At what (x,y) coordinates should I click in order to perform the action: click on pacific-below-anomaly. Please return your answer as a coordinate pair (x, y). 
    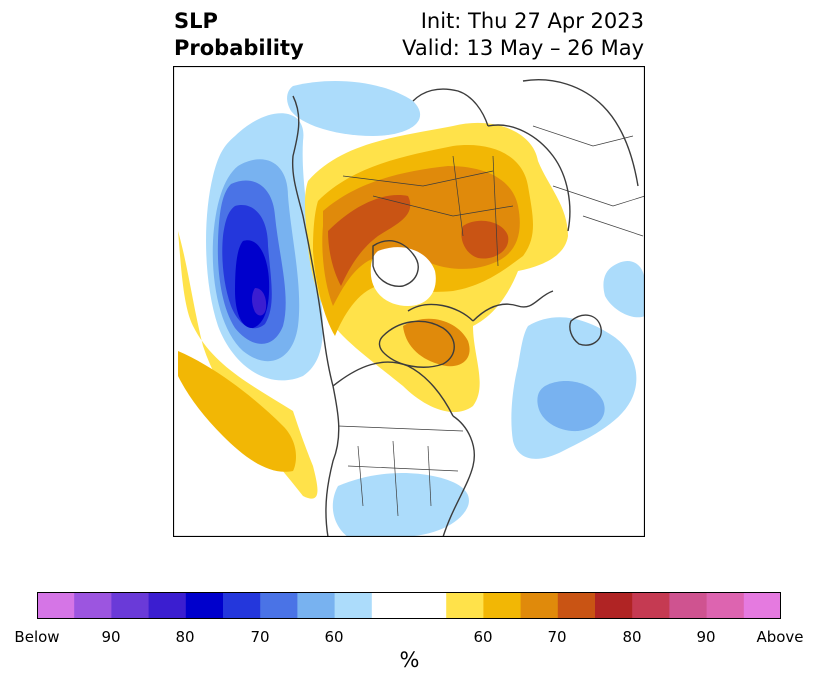
    Looking at the image, I should click on (264, 247).